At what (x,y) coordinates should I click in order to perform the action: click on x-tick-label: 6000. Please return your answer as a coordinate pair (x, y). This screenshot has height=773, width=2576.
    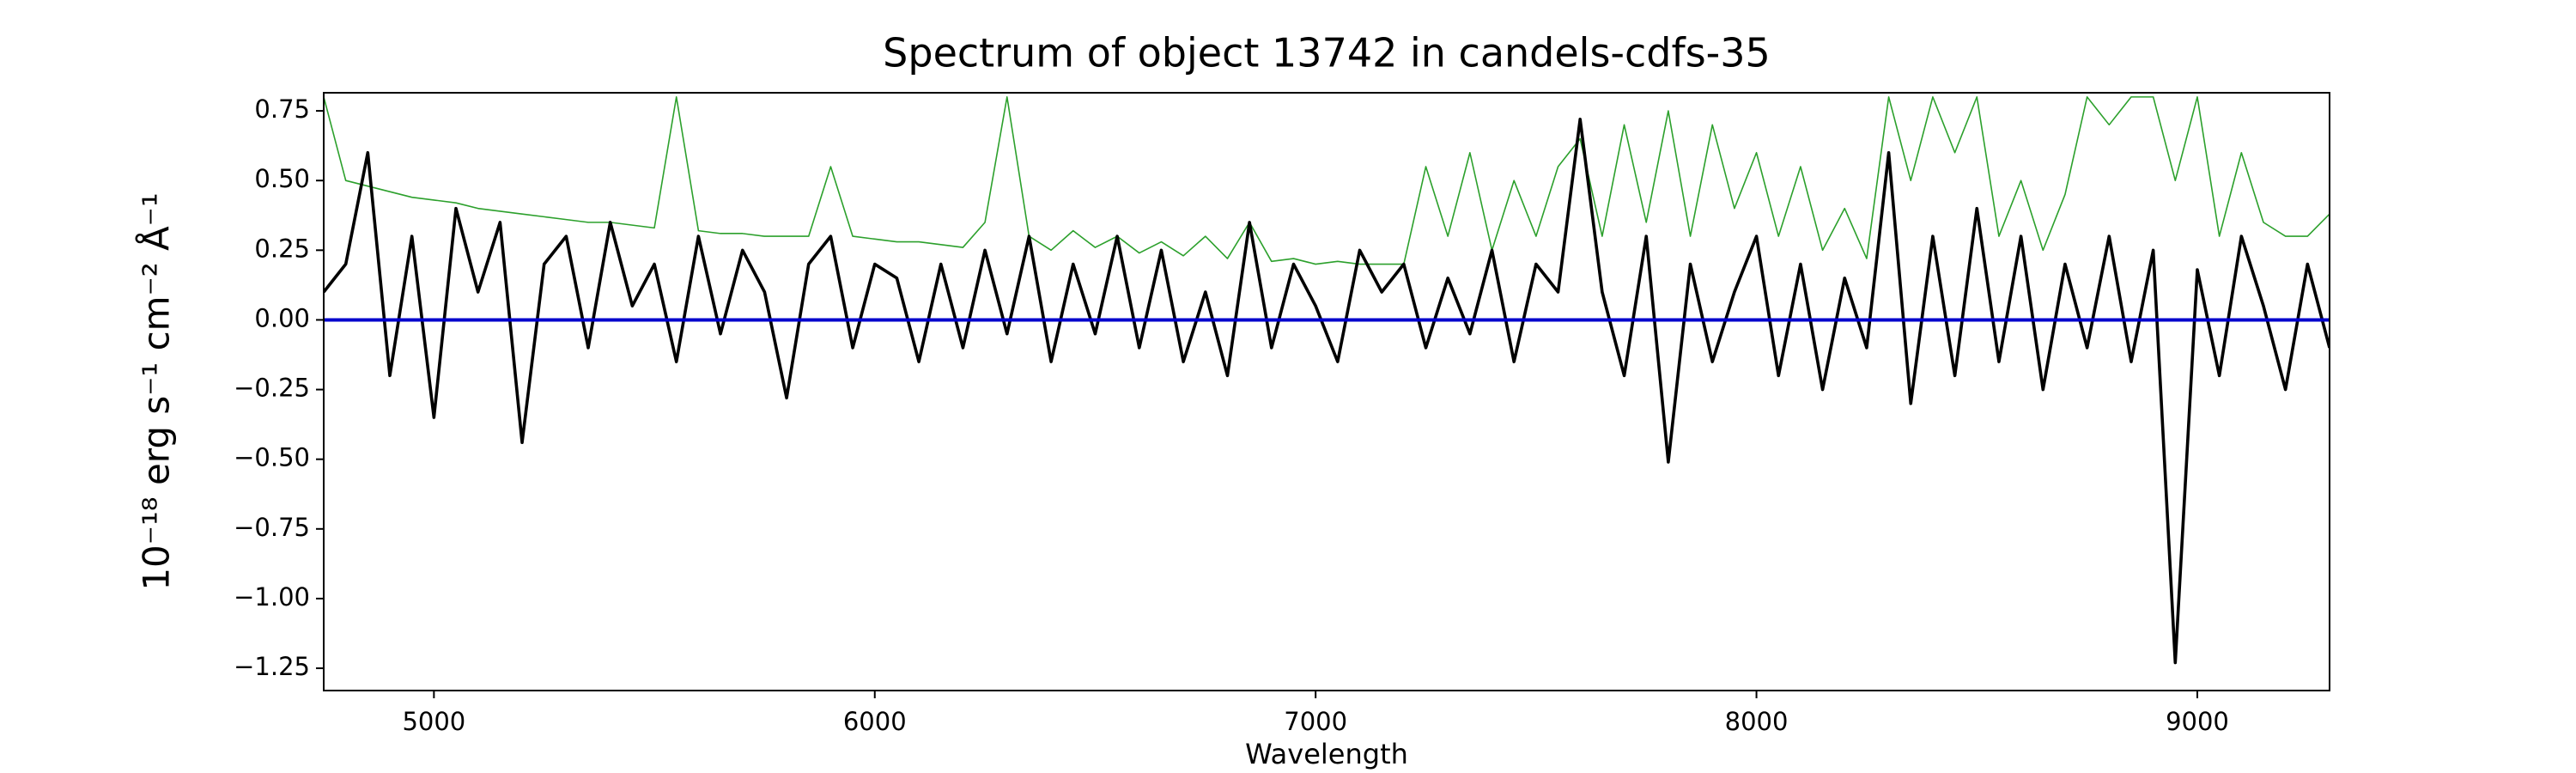
    Looking at the image, I should click on (875, 721).